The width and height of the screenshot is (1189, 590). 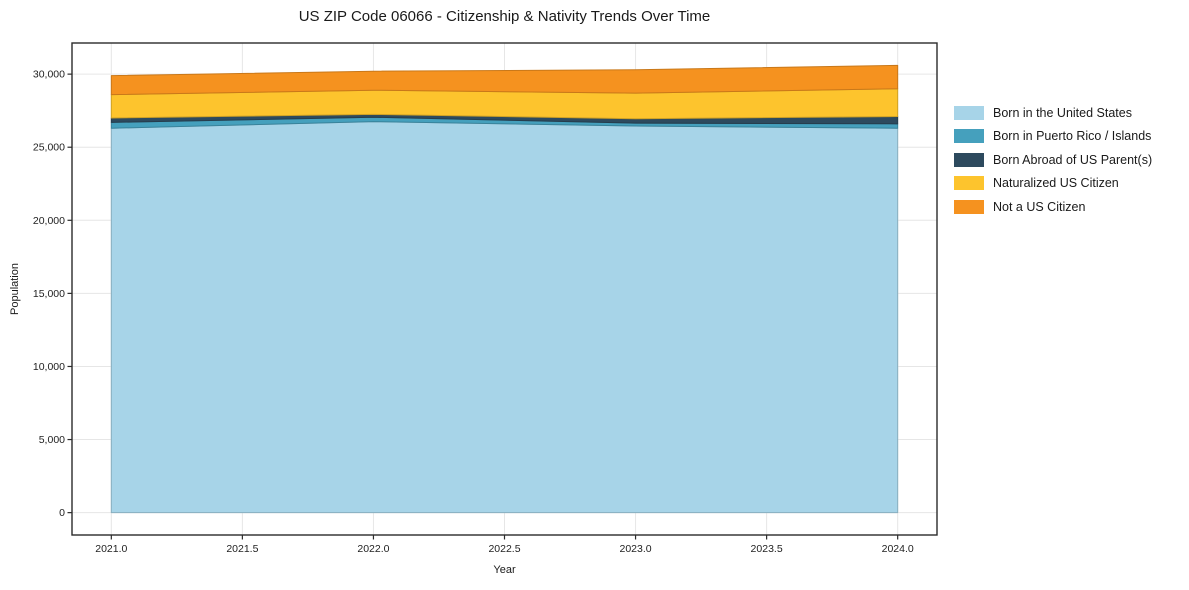 I want to click on legend-item: Naturalized US Citizen, so click(x=1053, y=184).